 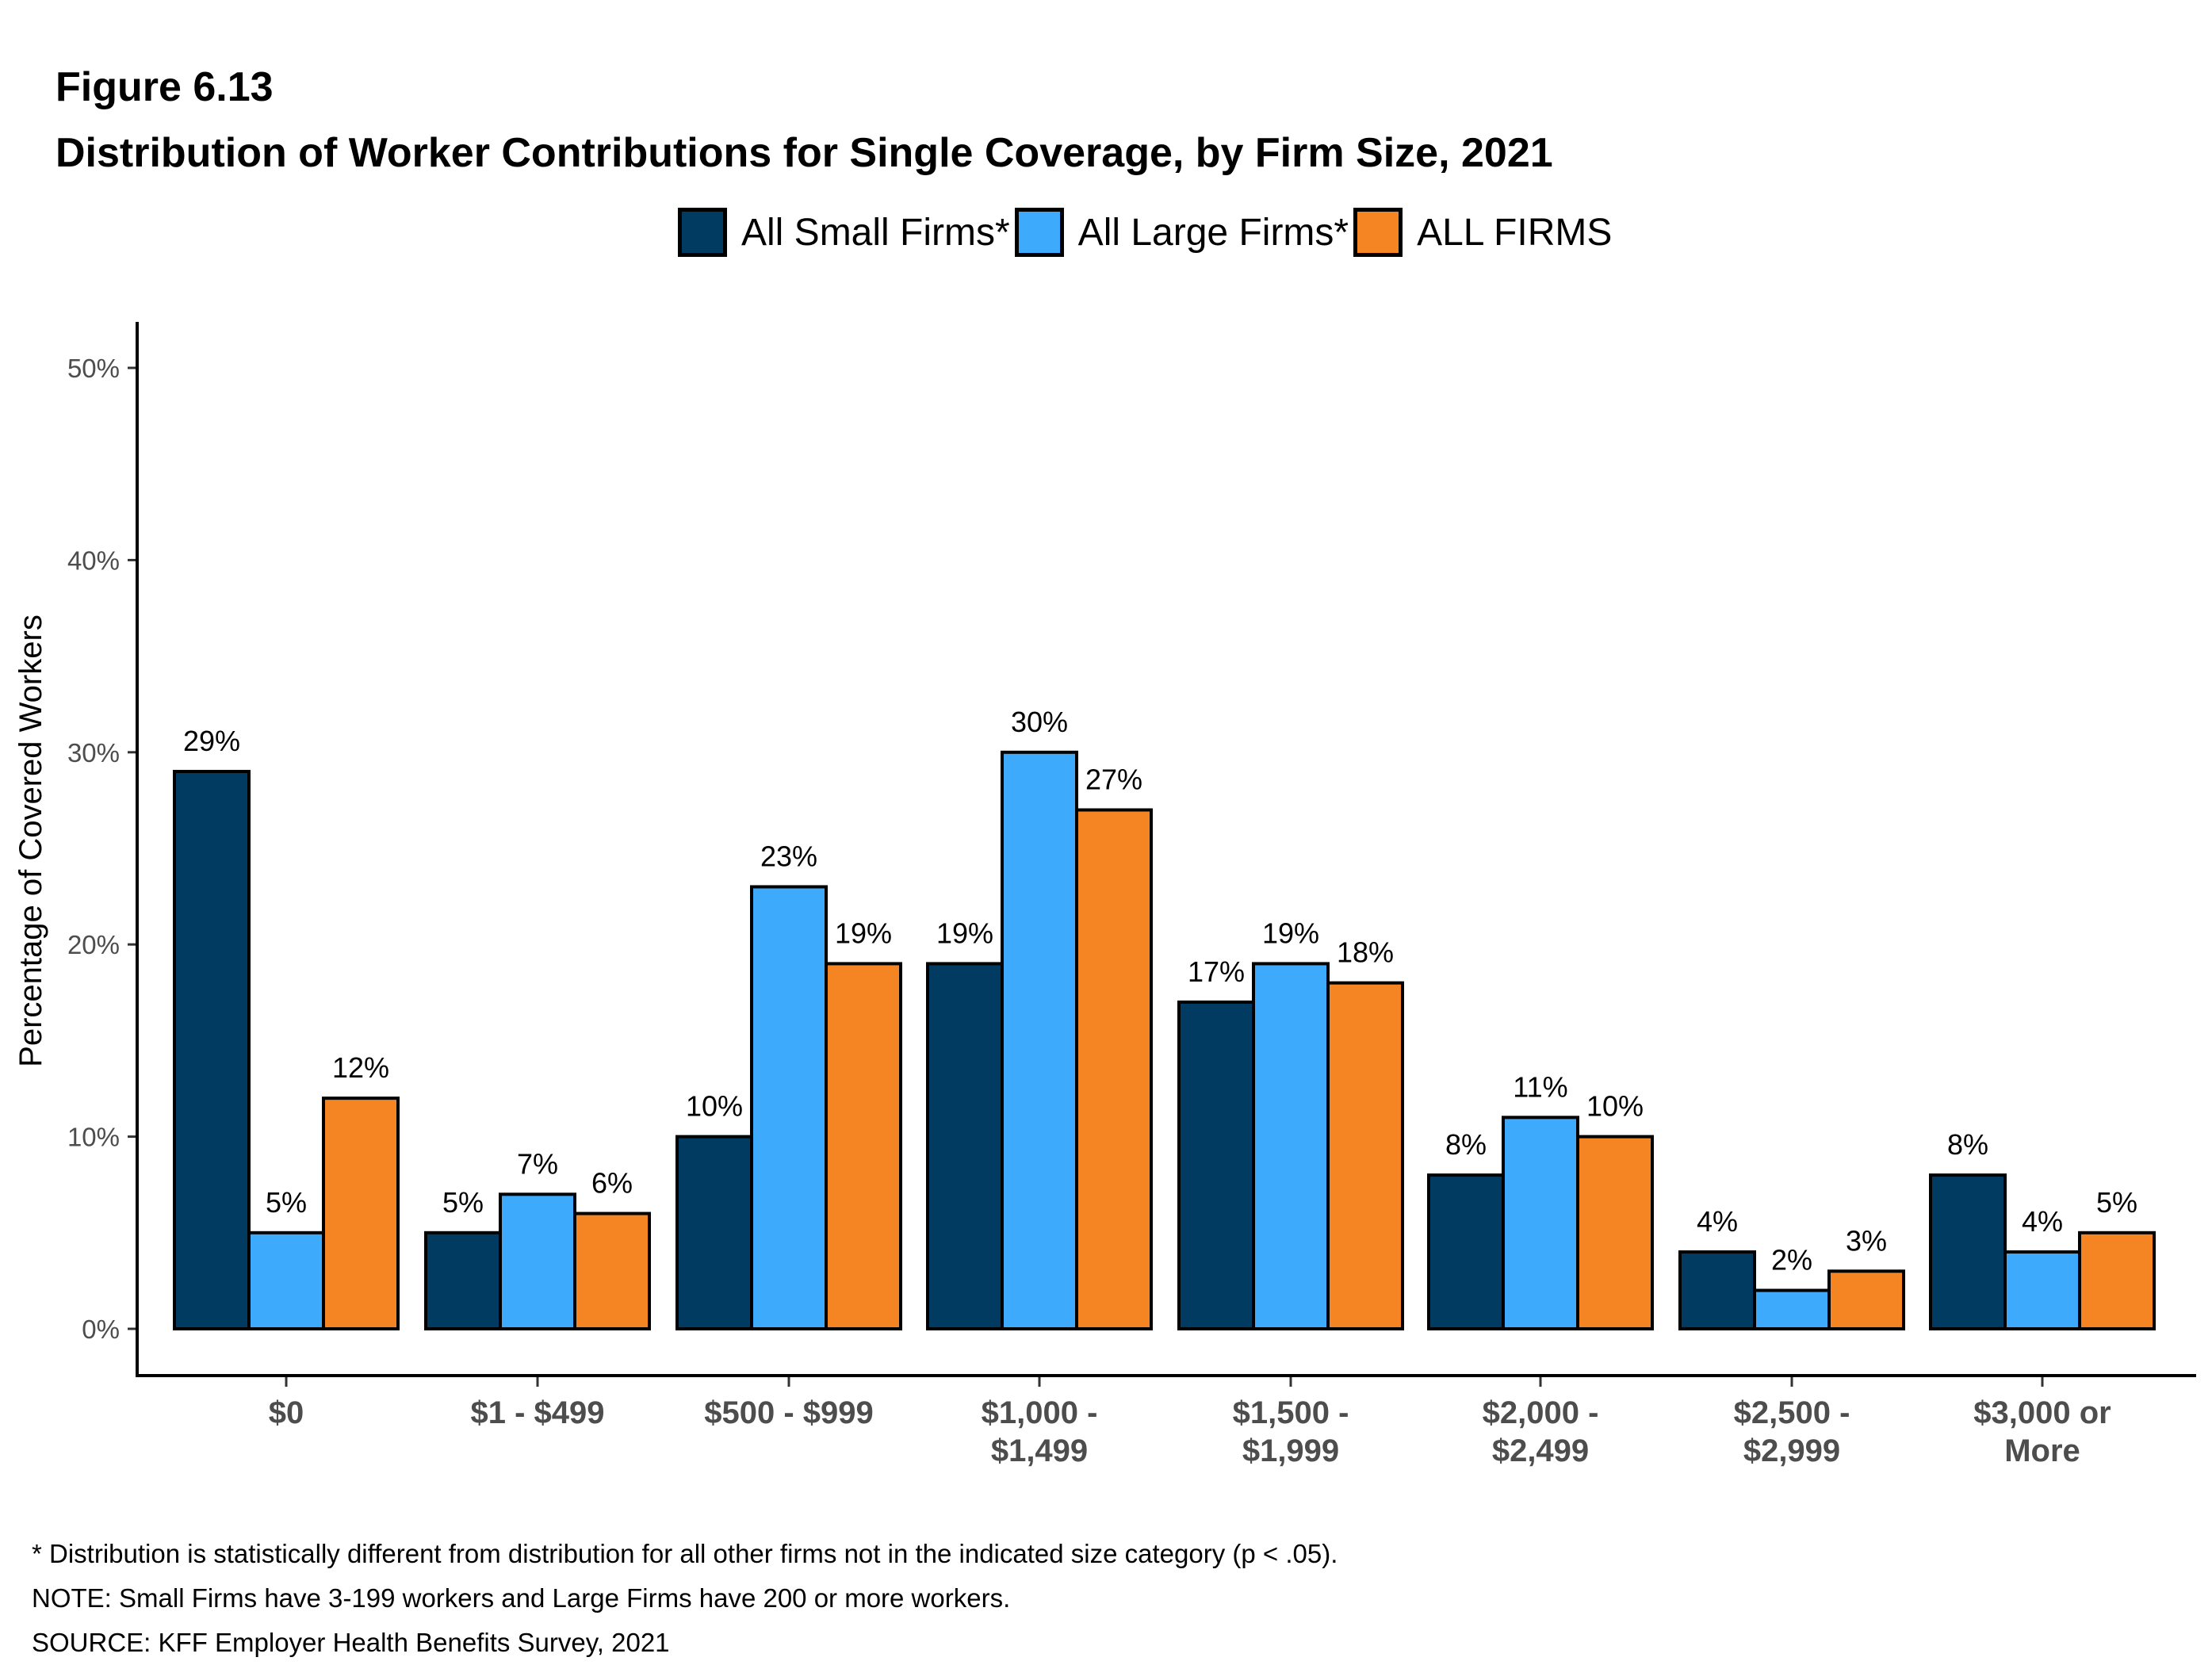 I want to click on x-tick-label-line: $2,000 -, so click(x=1541, y=1412).